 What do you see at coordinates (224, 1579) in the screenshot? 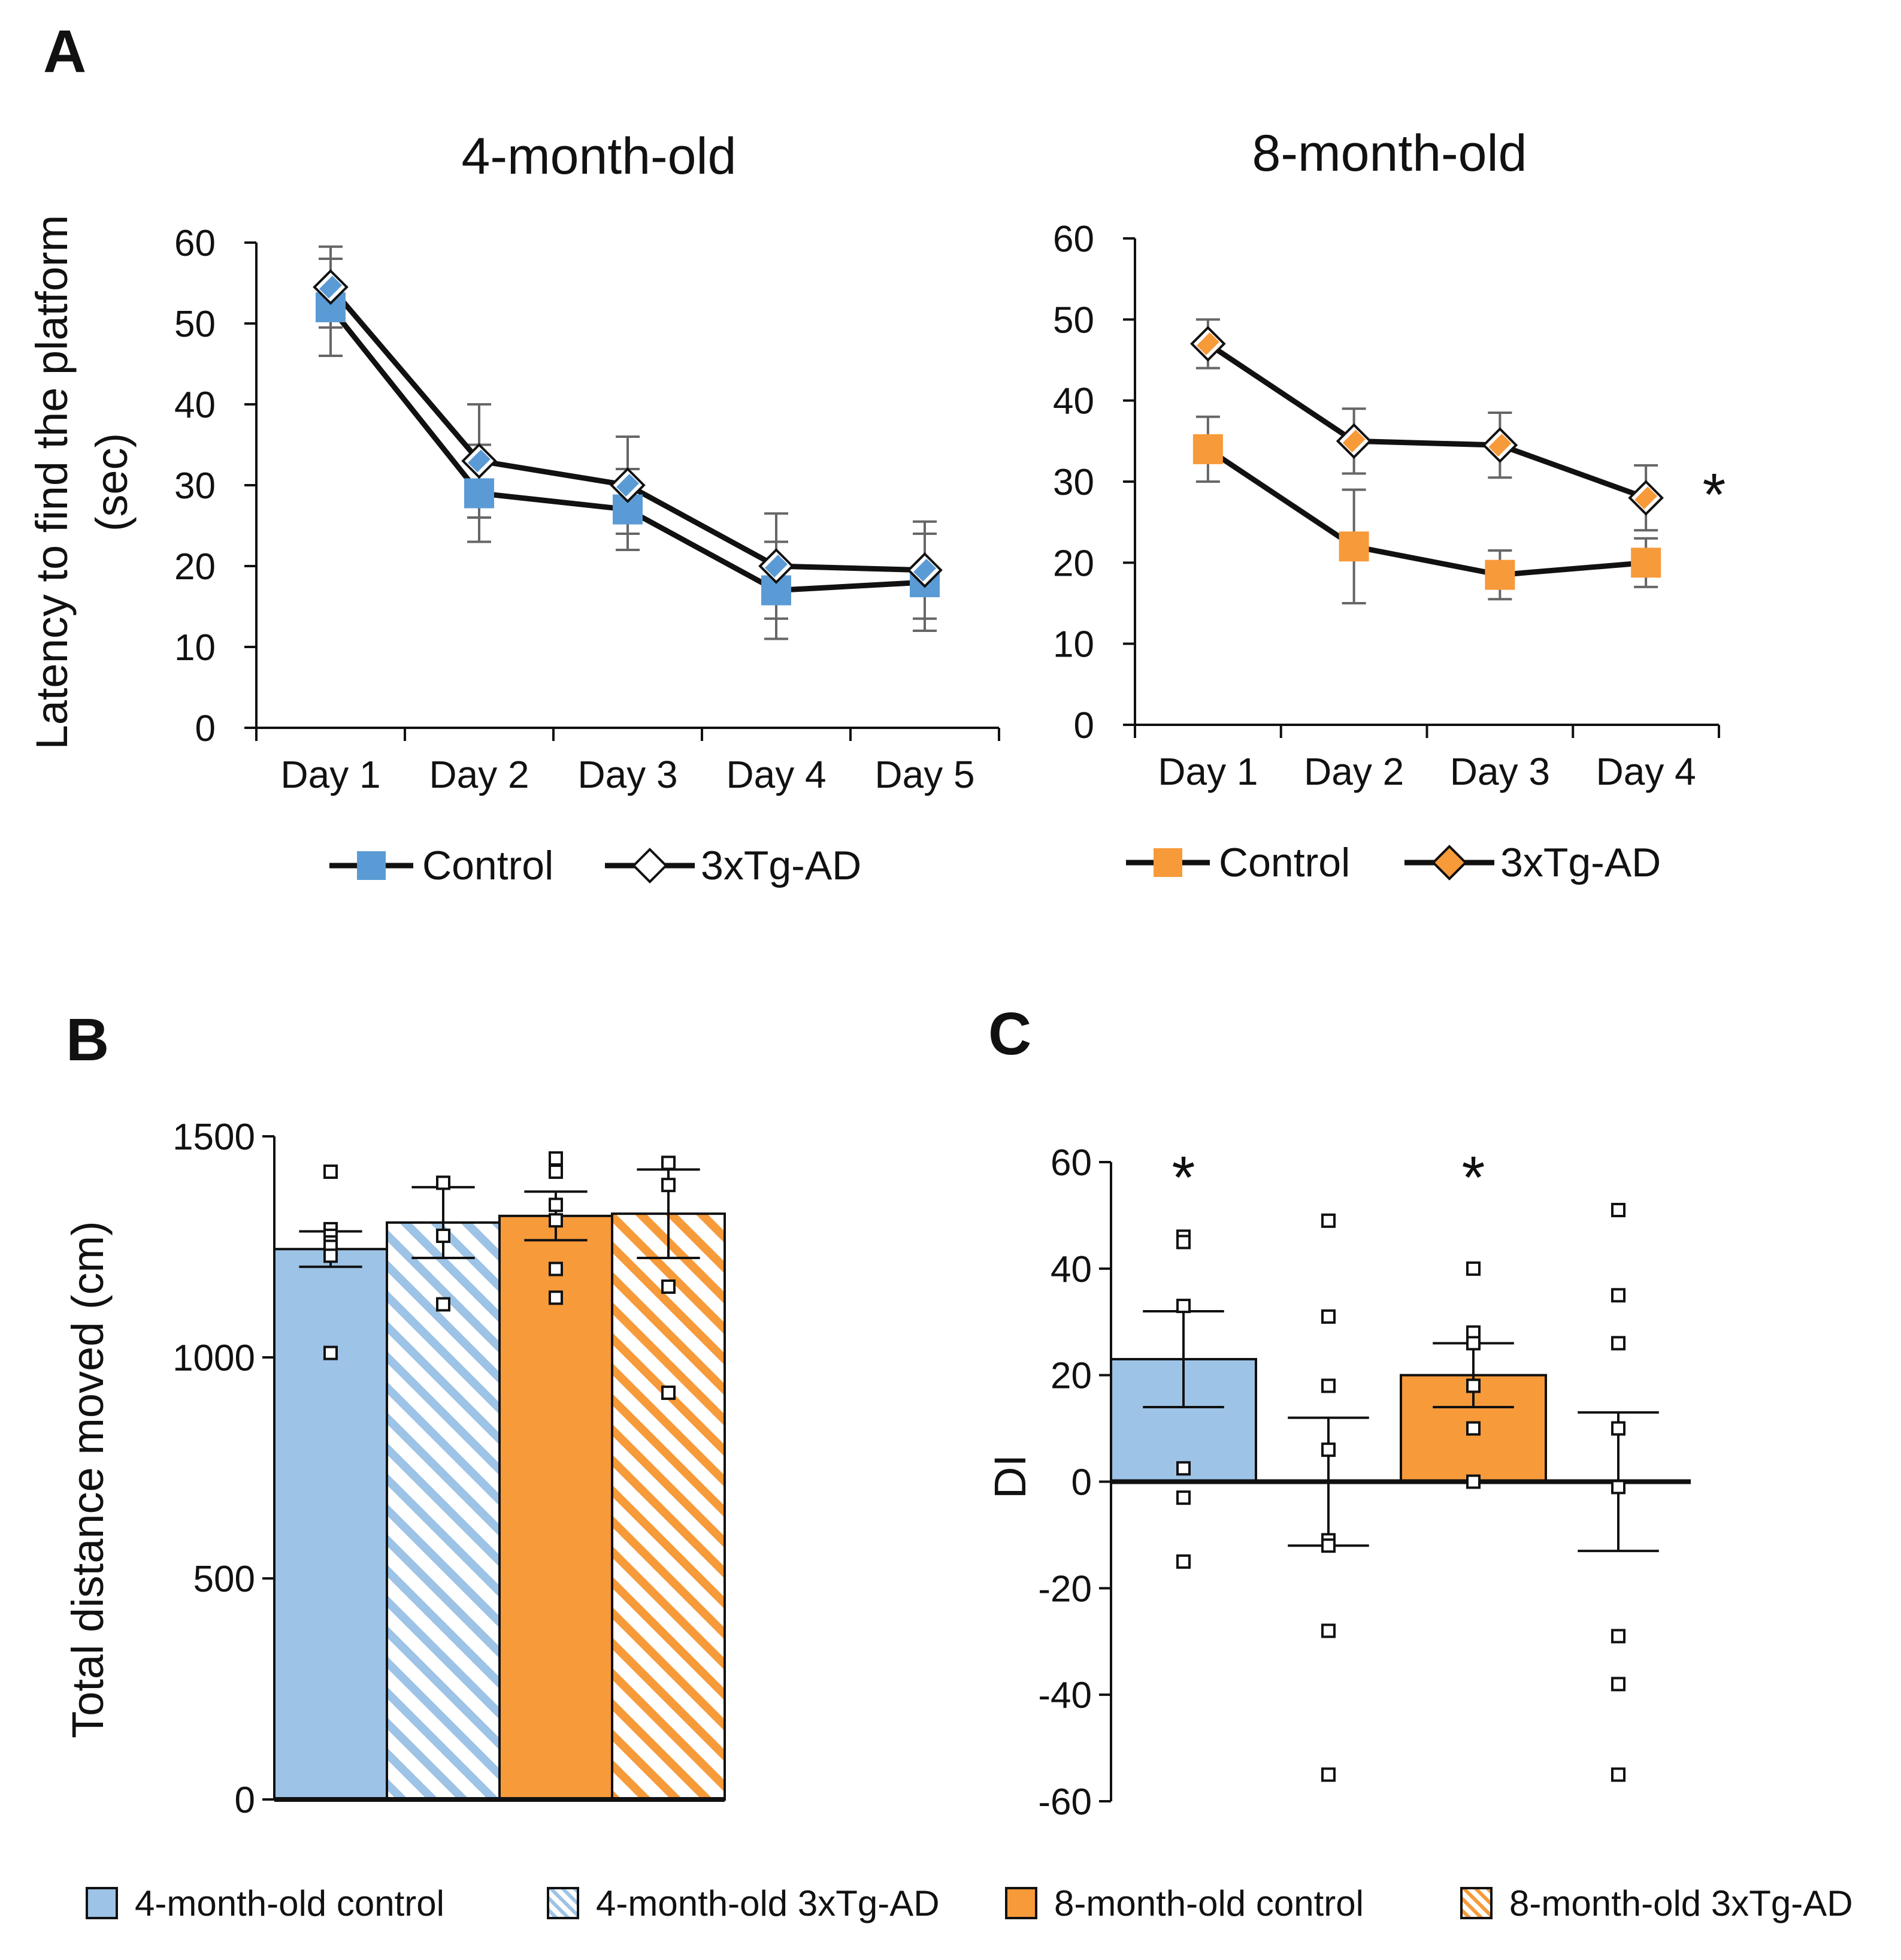
I see `chart-b-ytick-label: 500` at bounding box center [224, 1579].